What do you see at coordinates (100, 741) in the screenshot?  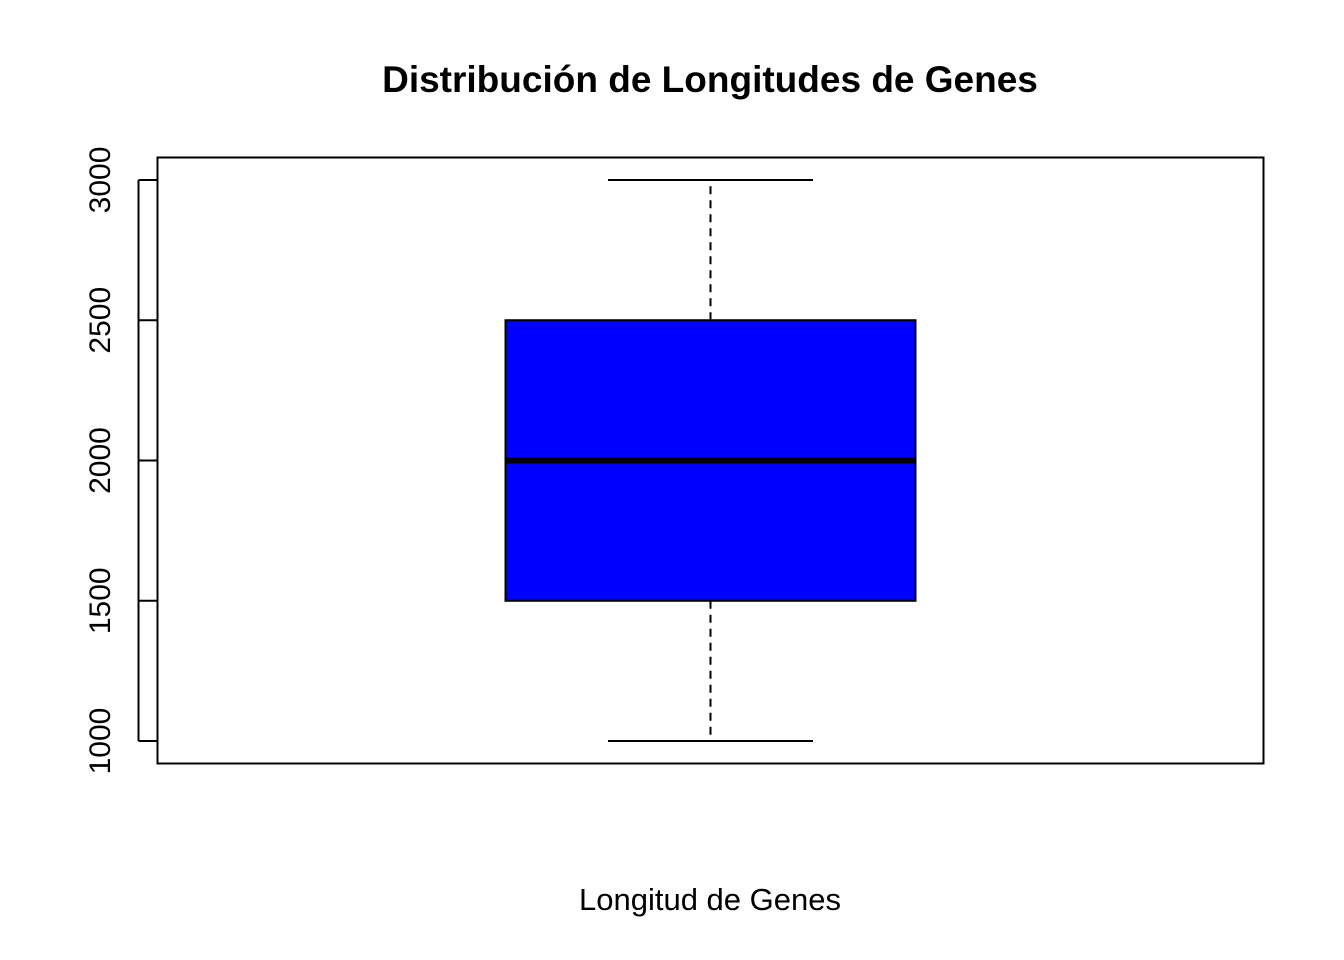 I see `y-tick-label: 1000` at bounding box center [100, 741].